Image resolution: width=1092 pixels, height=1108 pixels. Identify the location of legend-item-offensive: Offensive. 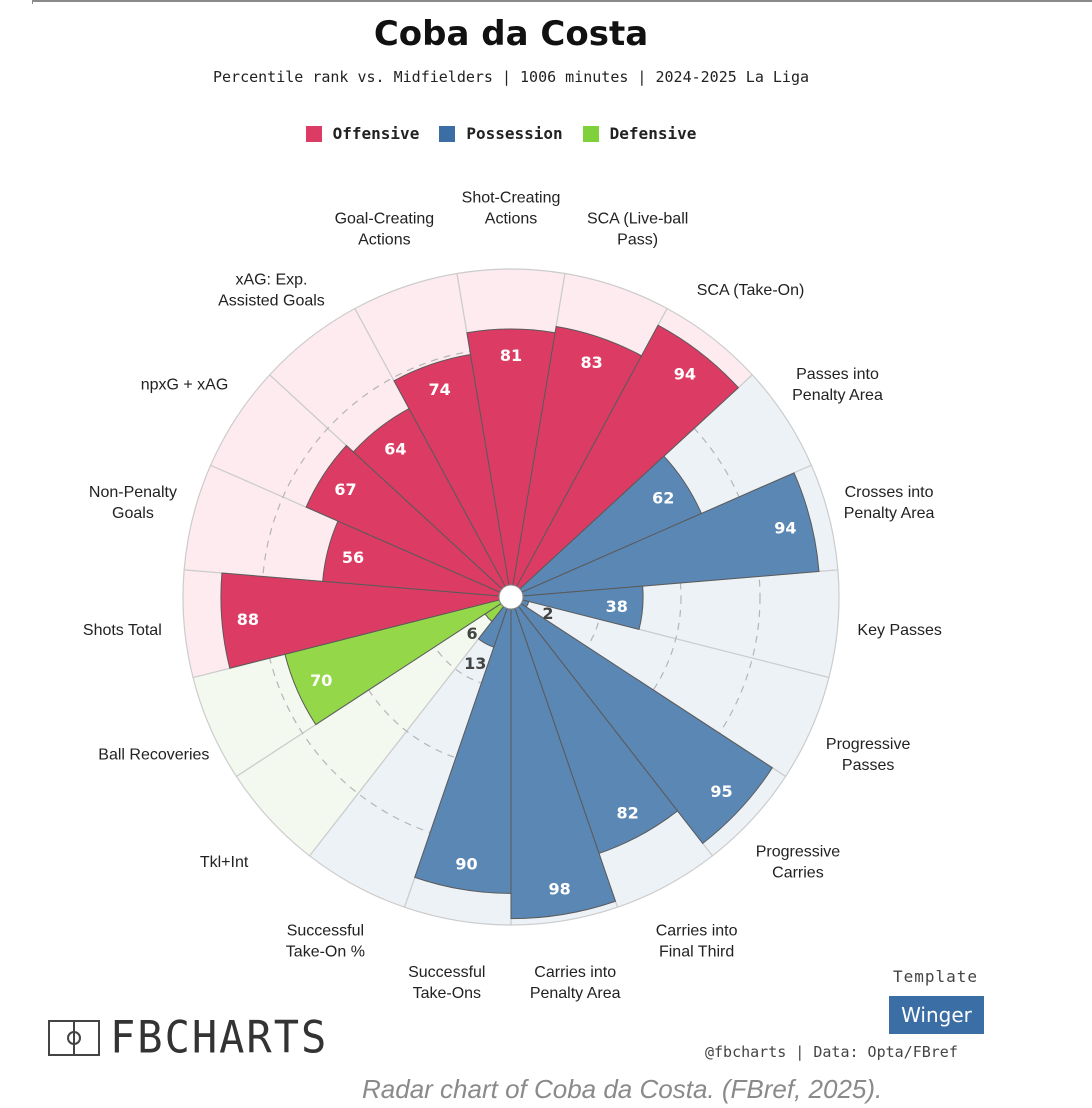
(362, 133).